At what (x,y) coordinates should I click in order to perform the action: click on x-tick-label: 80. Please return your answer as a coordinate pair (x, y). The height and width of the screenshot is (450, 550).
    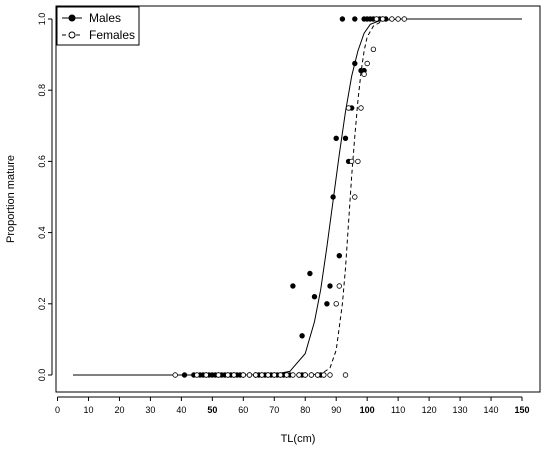
    Looking at the image, I should click on (305, 410).